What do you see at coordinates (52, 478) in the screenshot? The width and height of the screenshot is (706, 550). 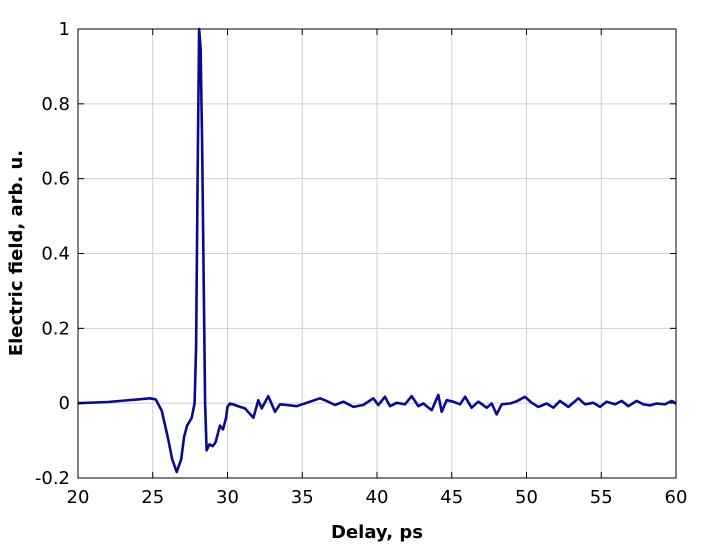 I see `y-tick-label: -0.2` at bounding box center [52, 478].